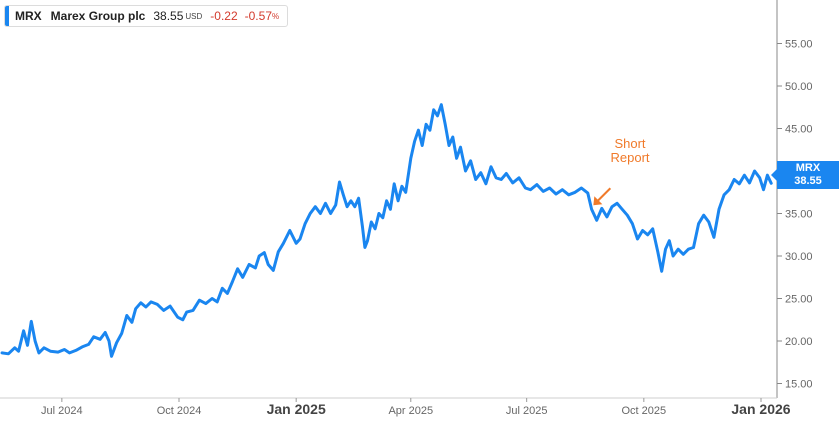  Describe the element at coordinates (799, 215) in the screenshot. I see `y-tick-label: 35.00` at that location.